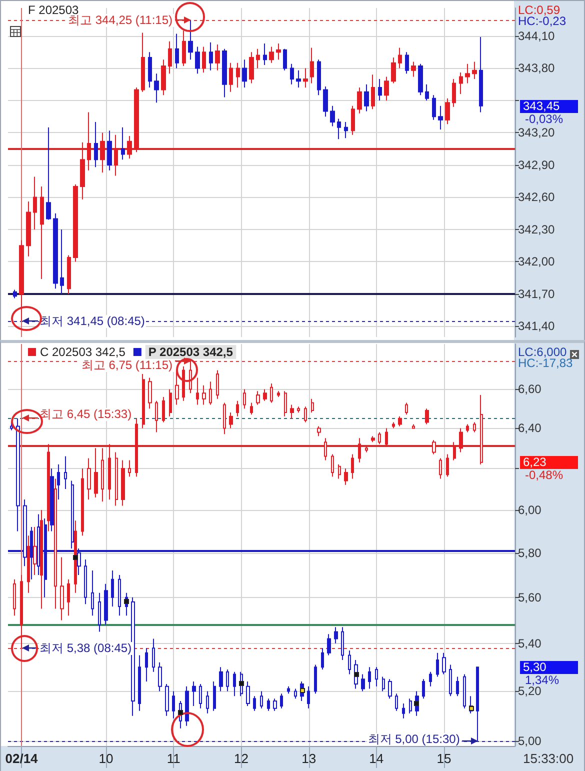 This screenshot has width=585, height=771. Describe the element at coordinates (173, 758) in the screenshot. I see `x-tick-label: 11` at that location.